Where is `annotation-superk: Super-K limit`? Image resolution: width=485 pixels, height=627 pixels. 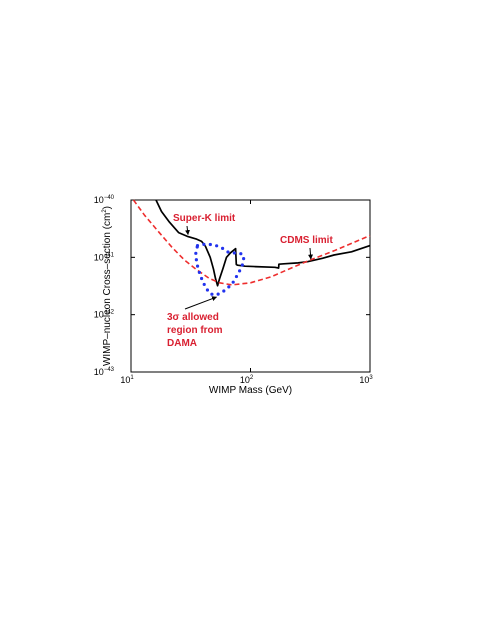 annotation-superk: Super-K limit is located at coordinates (204, 224).